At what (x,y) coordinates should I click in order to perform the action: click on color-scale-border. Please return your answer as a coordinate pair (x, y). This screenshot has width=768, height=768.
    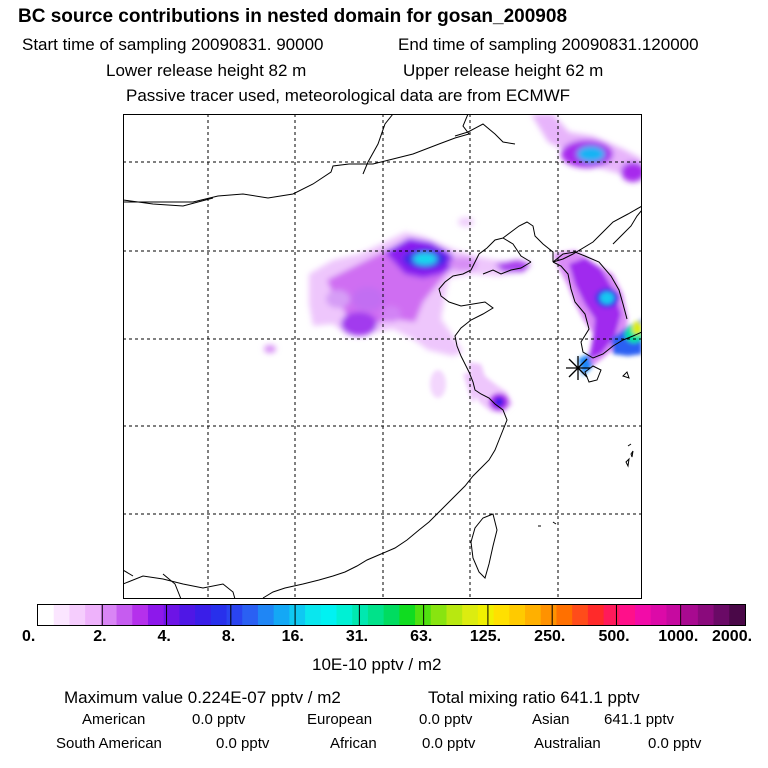
    Looking at the image, I should click on (391, 615).